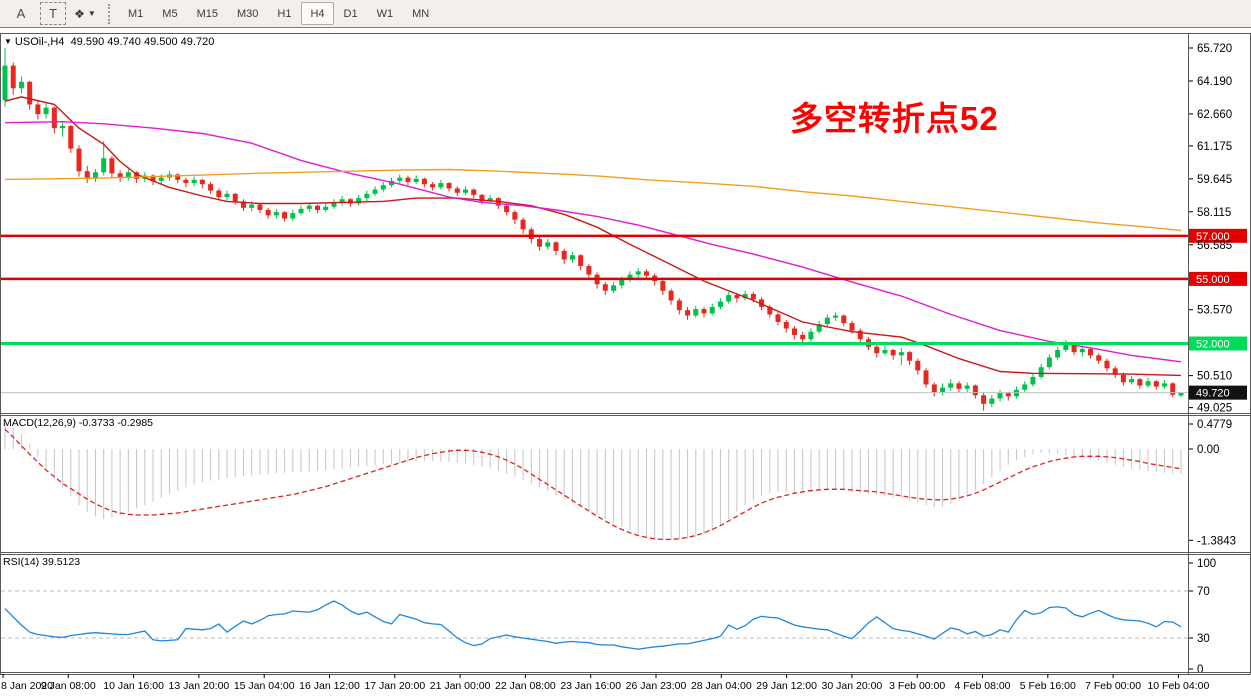 This screenshot has height=696, width=1251. I want to click on cursor-tools-dropdown-button: ❖ ▼, so click(85, 13).